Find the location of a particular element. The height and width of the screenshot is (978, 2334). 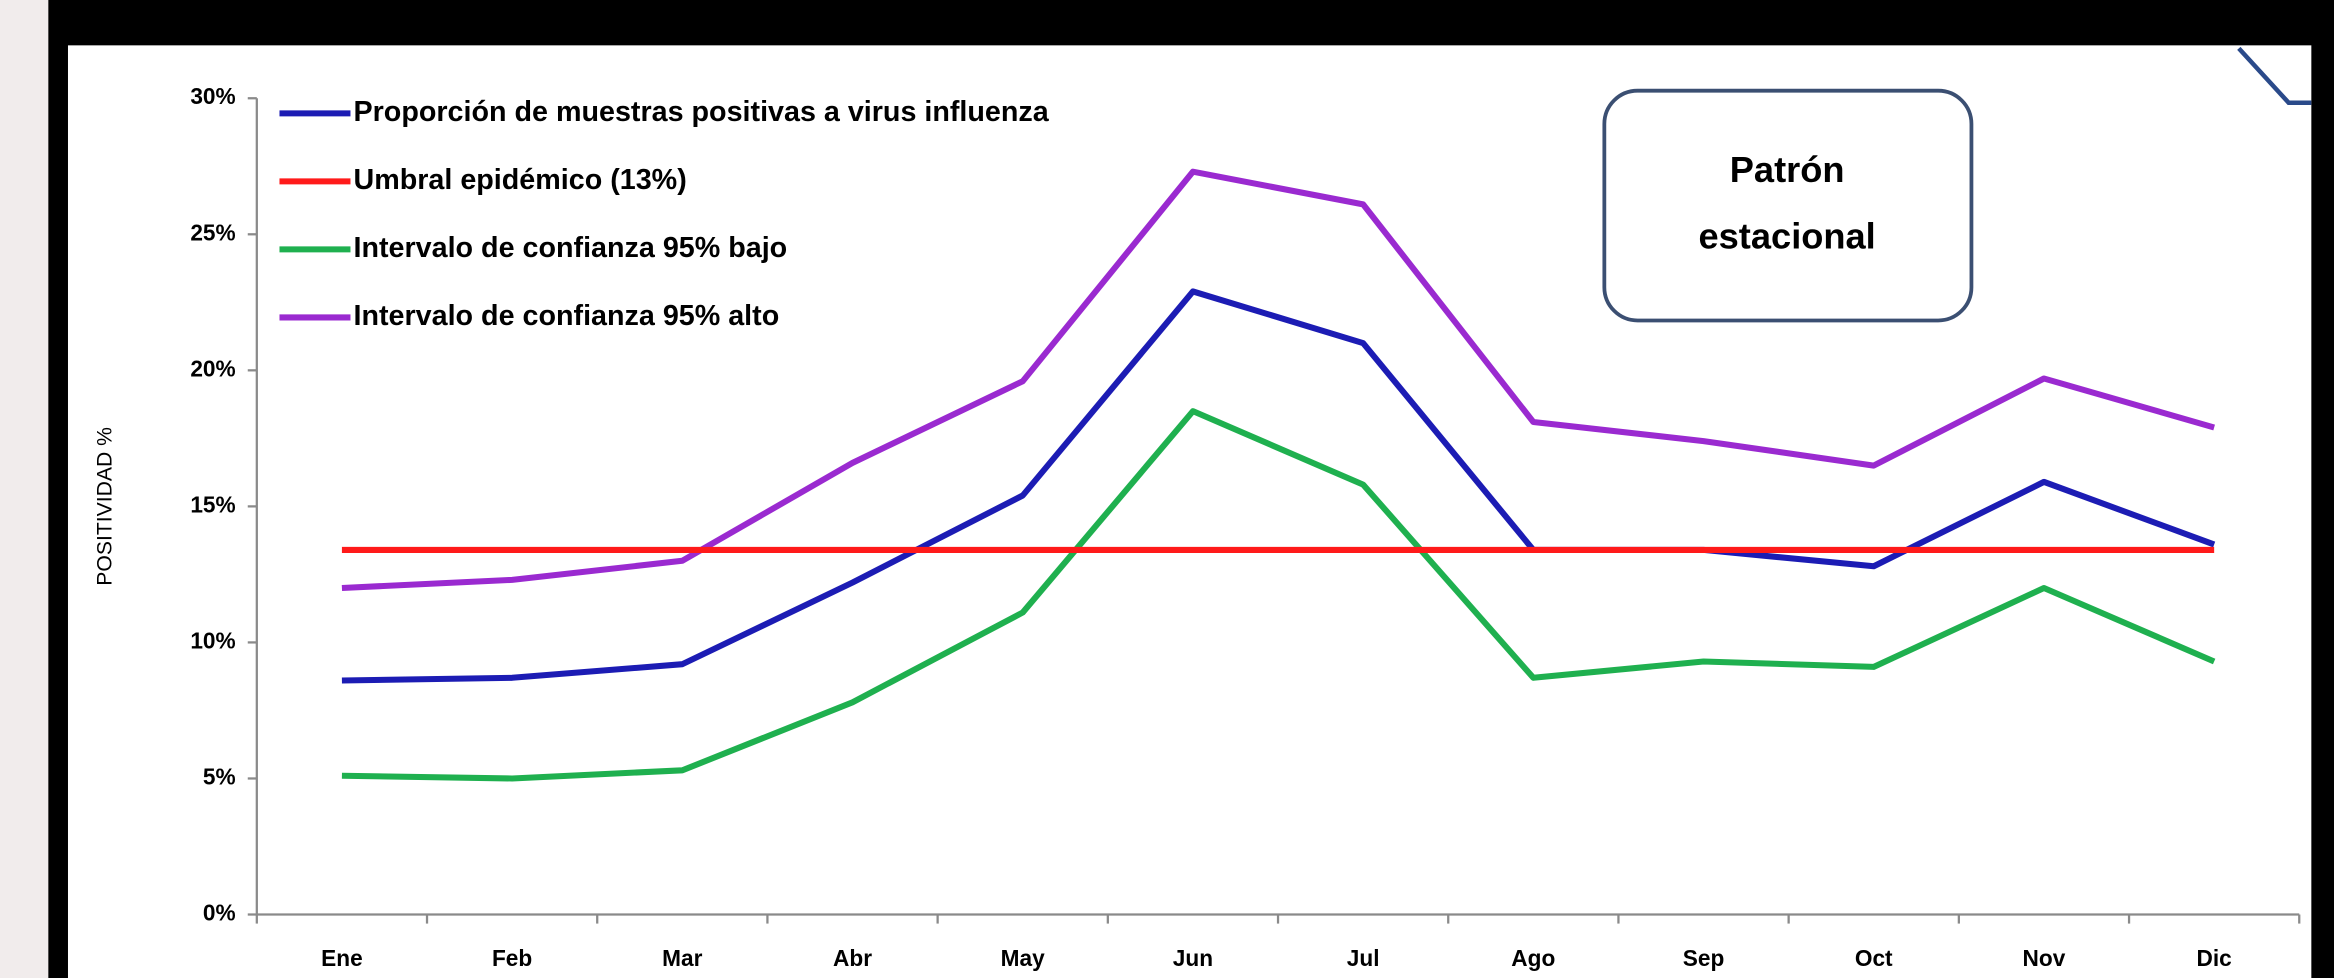

x-tick-label: Jul is located at coordinates (1363, 958).